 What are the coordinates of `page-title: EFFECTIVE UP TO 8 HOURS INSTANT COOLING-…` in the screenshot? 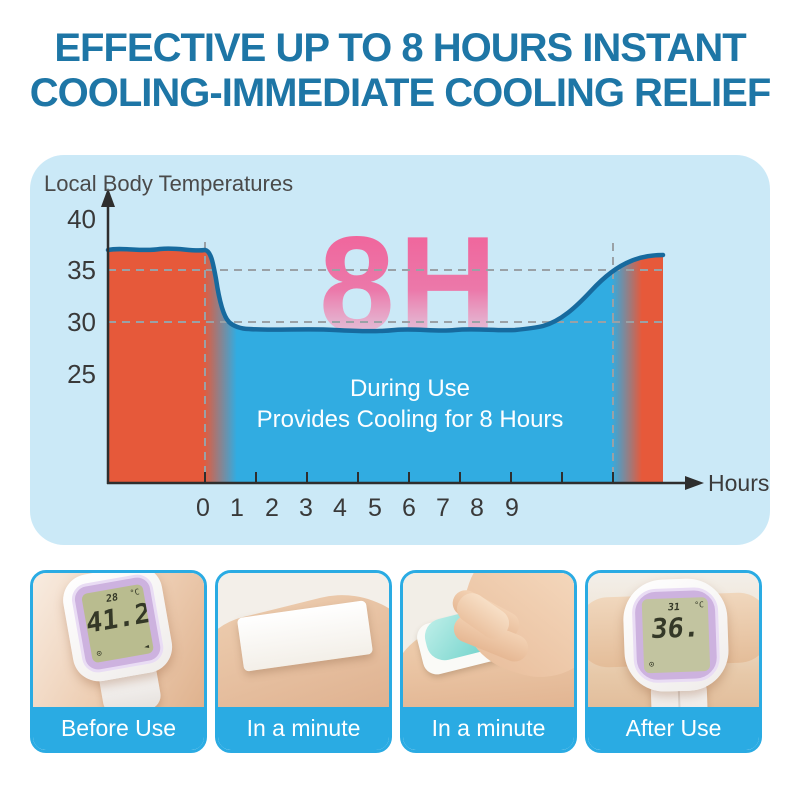 It's located at (400, 71).